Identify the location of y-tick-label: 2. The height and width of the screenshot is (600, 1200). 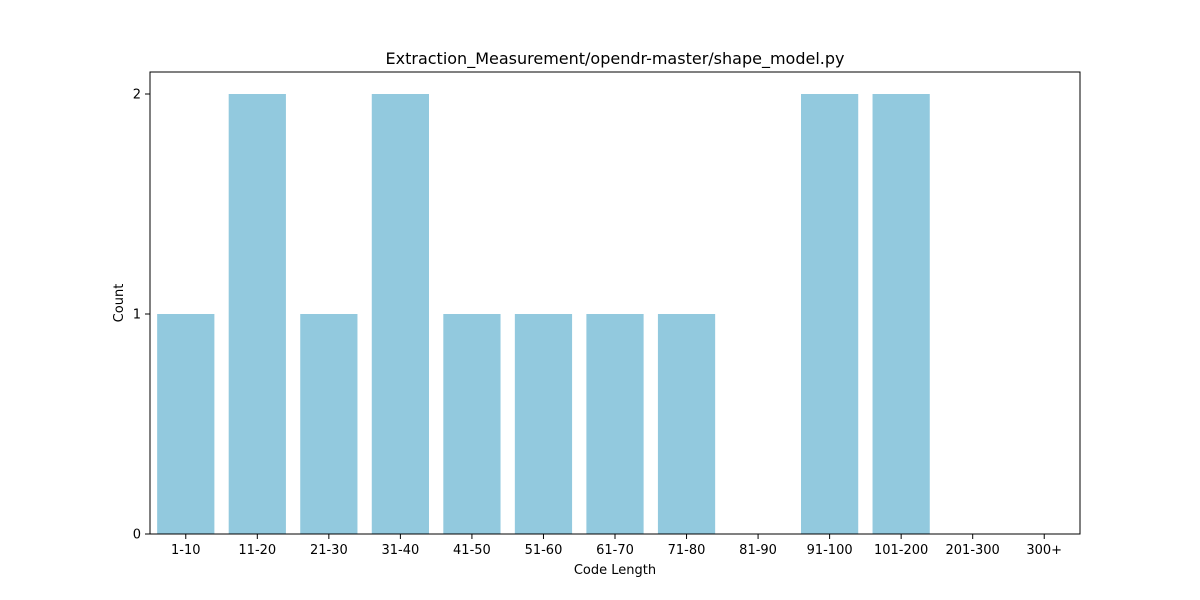
(137, 95).